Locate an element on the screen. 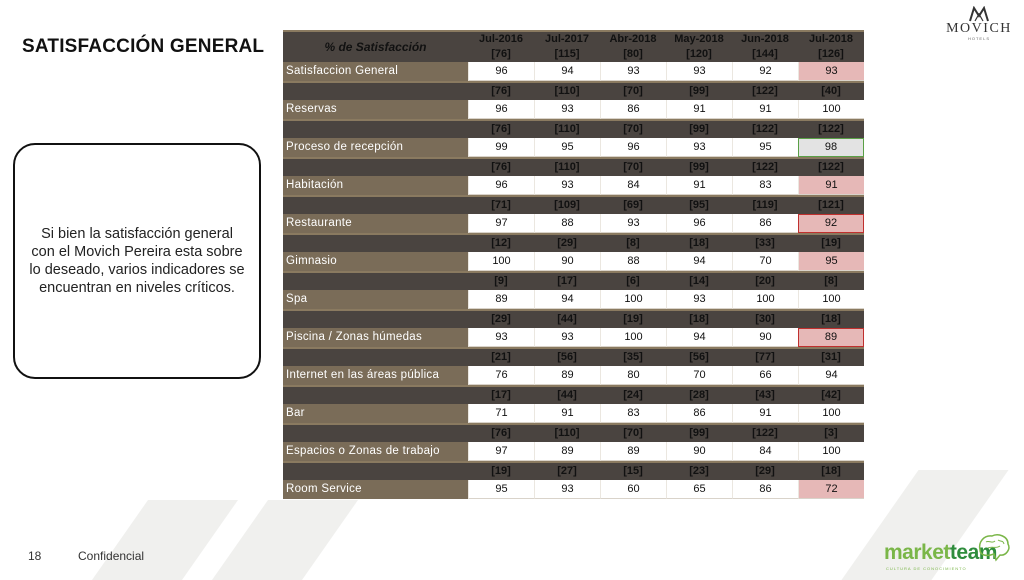 This screenshot has height=580, width=1024. sample-count-cell: [119] is located at coordinates (765, 204).